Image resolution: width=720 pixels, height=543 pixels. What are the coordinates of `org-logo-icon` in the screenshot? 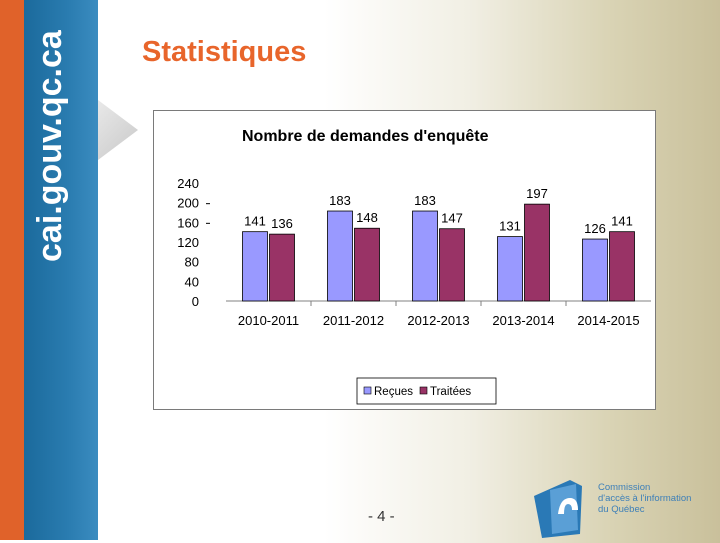 It's located at (558, 509).